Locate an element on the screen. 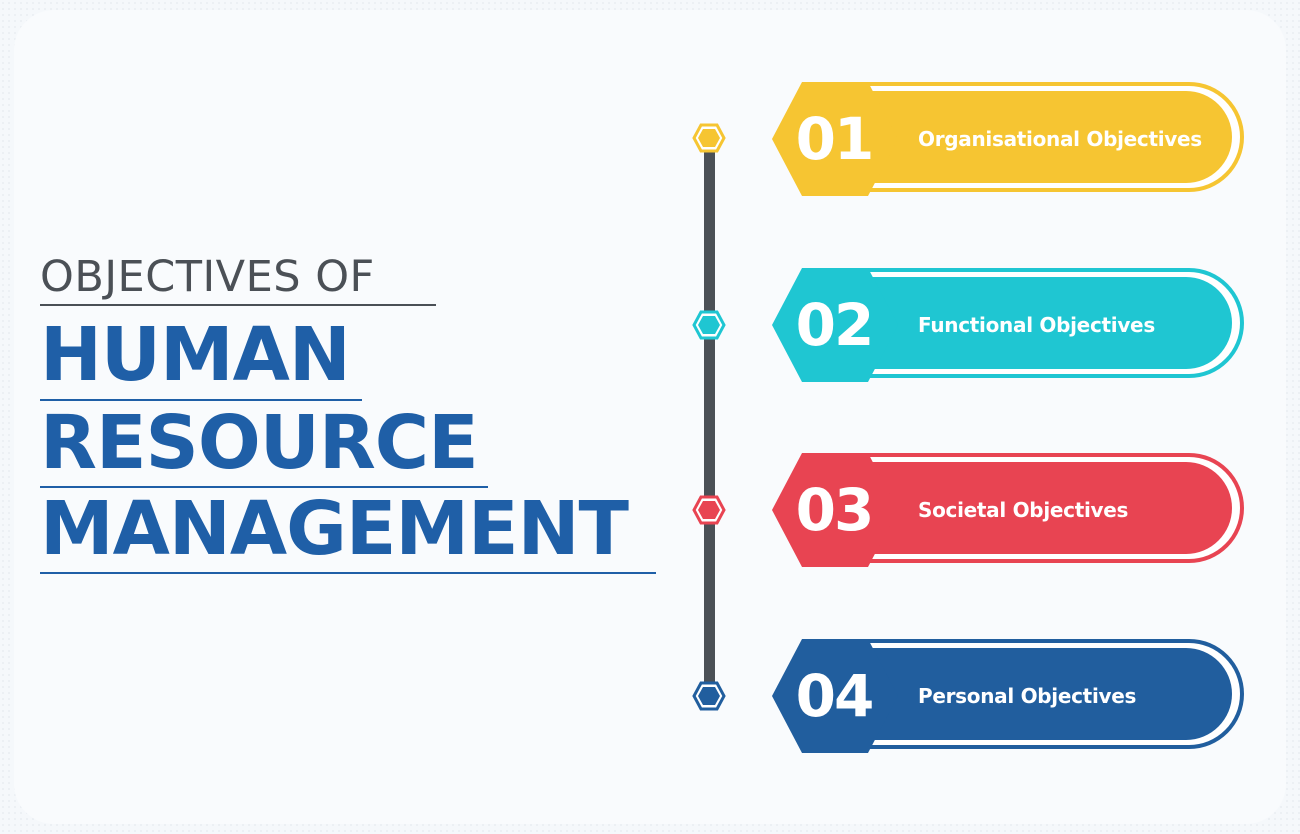  objective-item-4: 04 Personal Objectives is located at coordinates (1008, 696).